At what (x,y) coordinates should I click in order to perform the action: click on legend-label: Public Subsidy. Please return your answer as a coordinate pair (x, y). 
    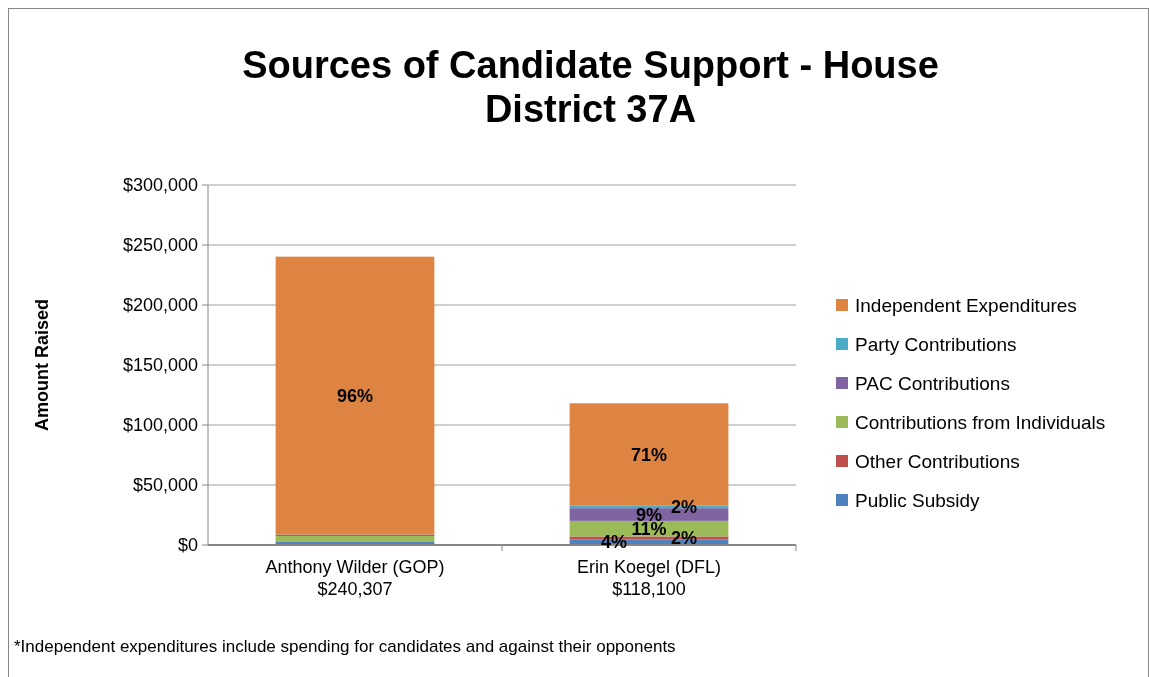
    Looking at the image, I should click on (918, 500).